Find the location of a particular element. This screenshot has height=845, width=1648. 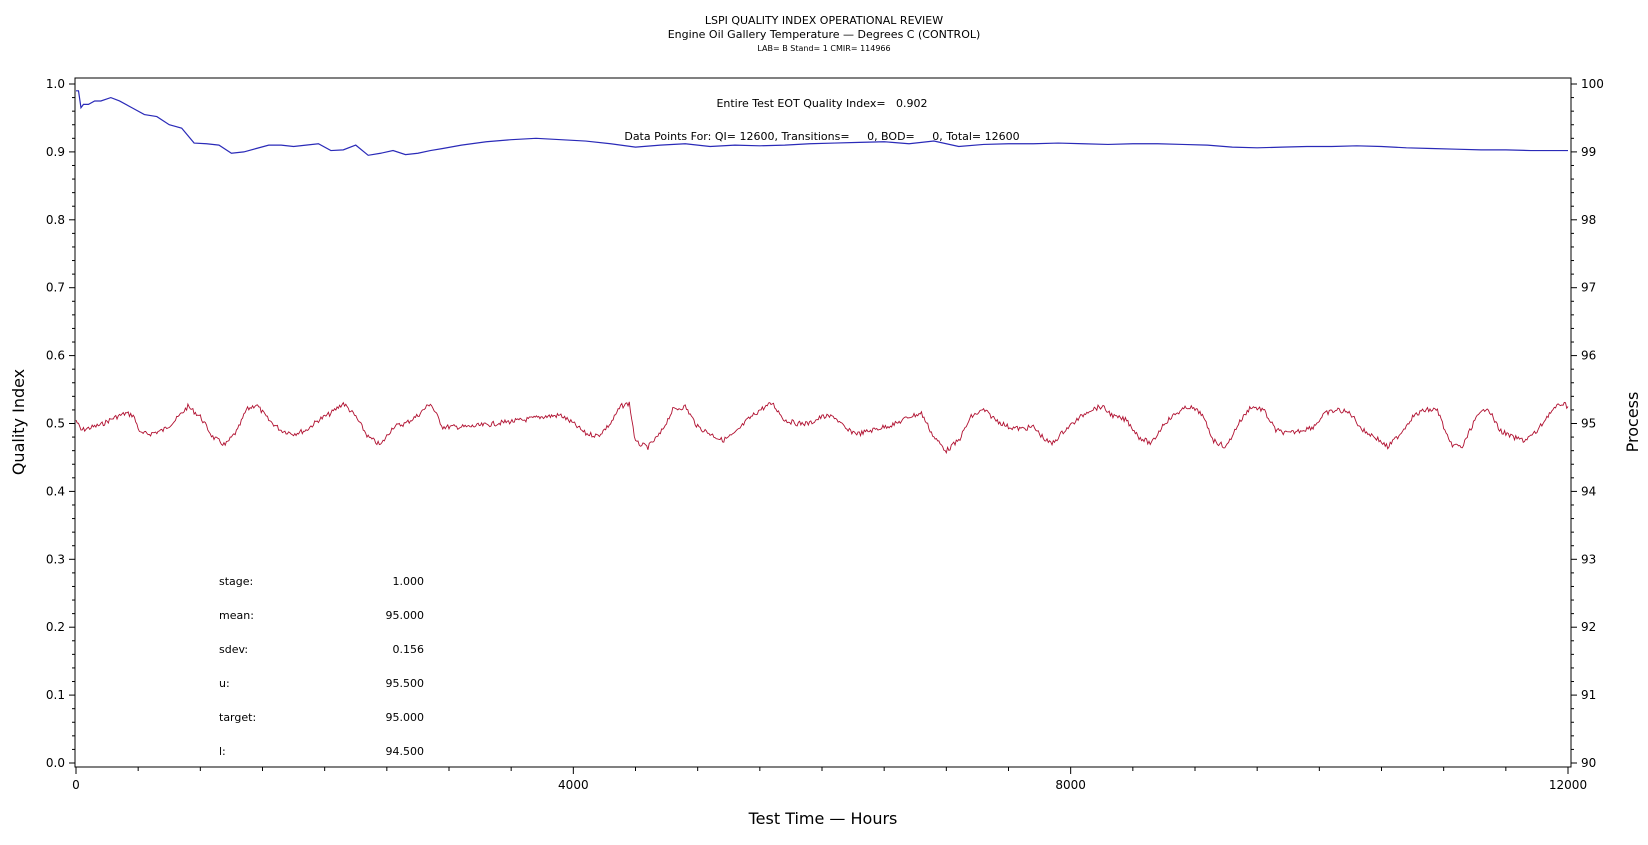

right-tick-label: 97 is located at coordinates (1588, 288).